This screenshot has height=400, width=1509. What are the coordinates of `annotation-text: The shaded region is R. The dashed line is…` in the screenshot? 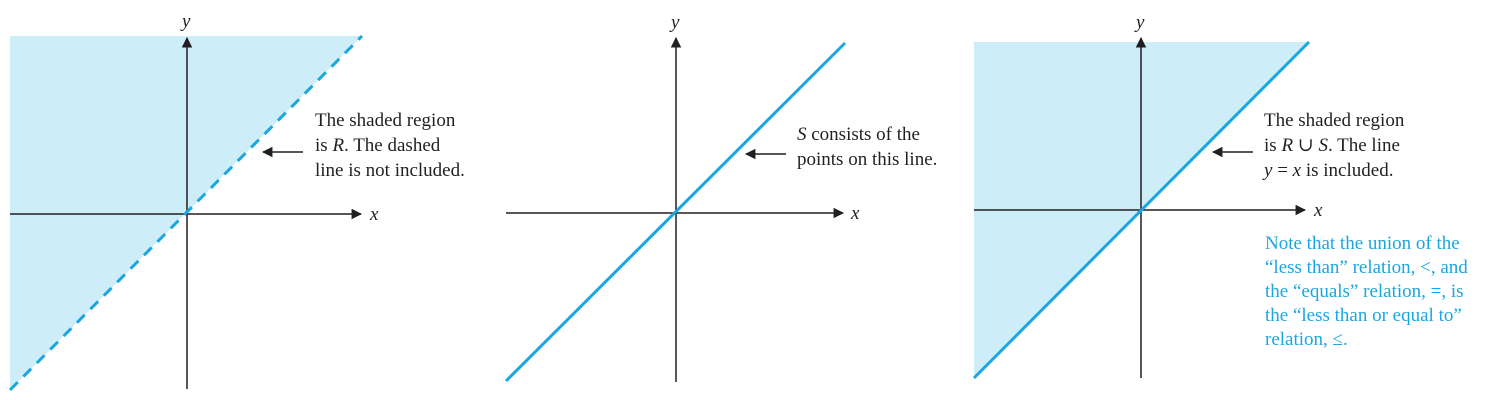 It's located at (390, 145).